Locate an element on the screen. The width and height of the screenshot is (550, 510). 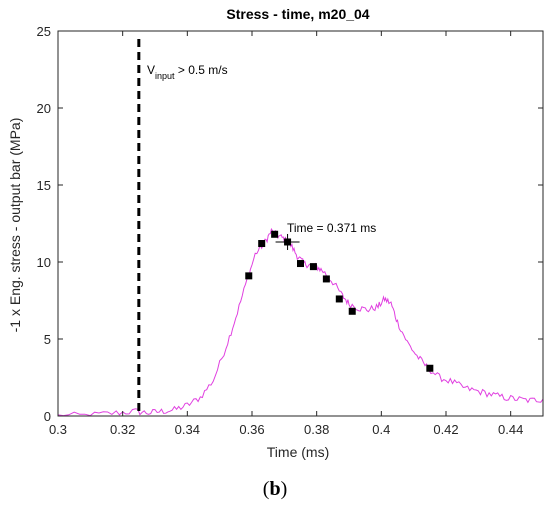
y-tick-label: 10 is located at coordinates (44, 262).